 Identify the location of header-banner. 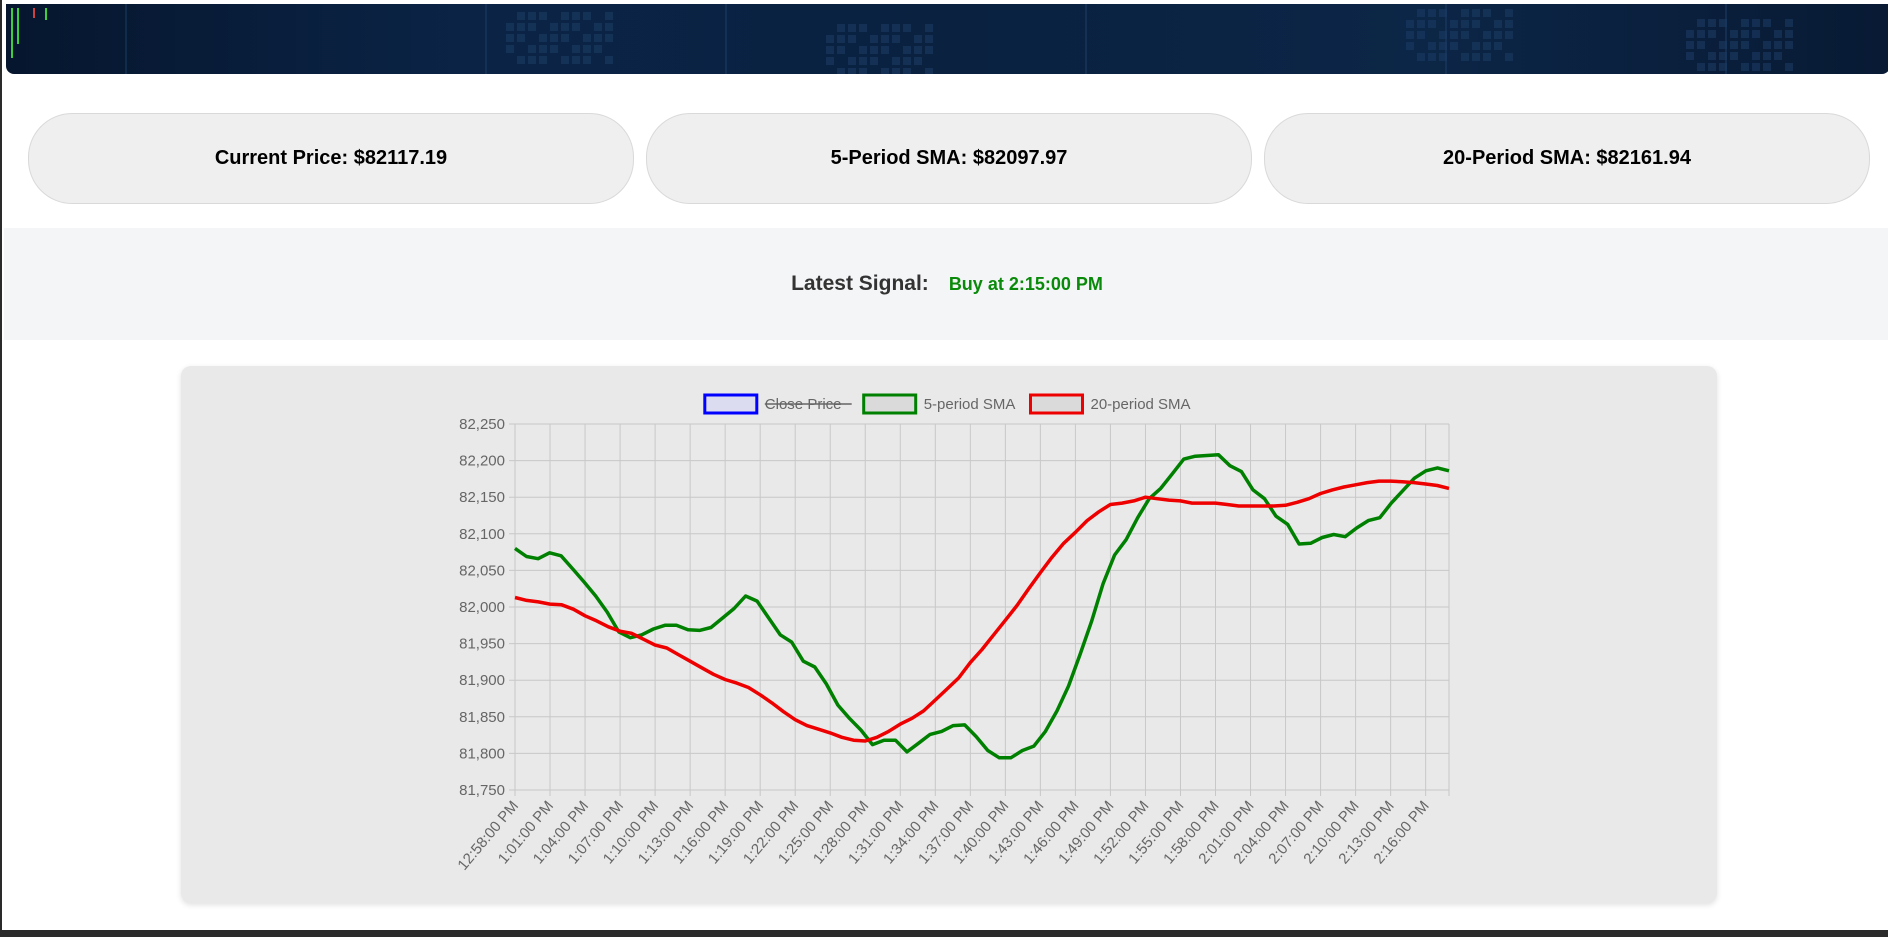
(947, 39).